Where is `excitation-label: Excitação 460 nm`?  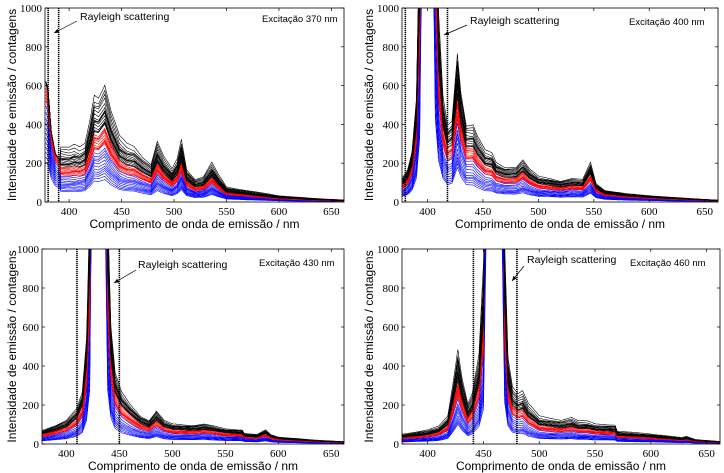
excitation-label: Excitação 460 nm is located at coordinates (668, 263).